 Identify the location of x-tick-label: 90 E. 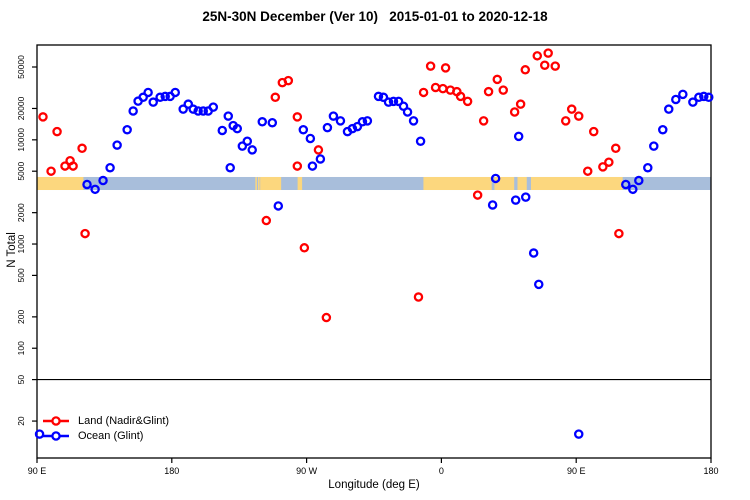
(37, 471).